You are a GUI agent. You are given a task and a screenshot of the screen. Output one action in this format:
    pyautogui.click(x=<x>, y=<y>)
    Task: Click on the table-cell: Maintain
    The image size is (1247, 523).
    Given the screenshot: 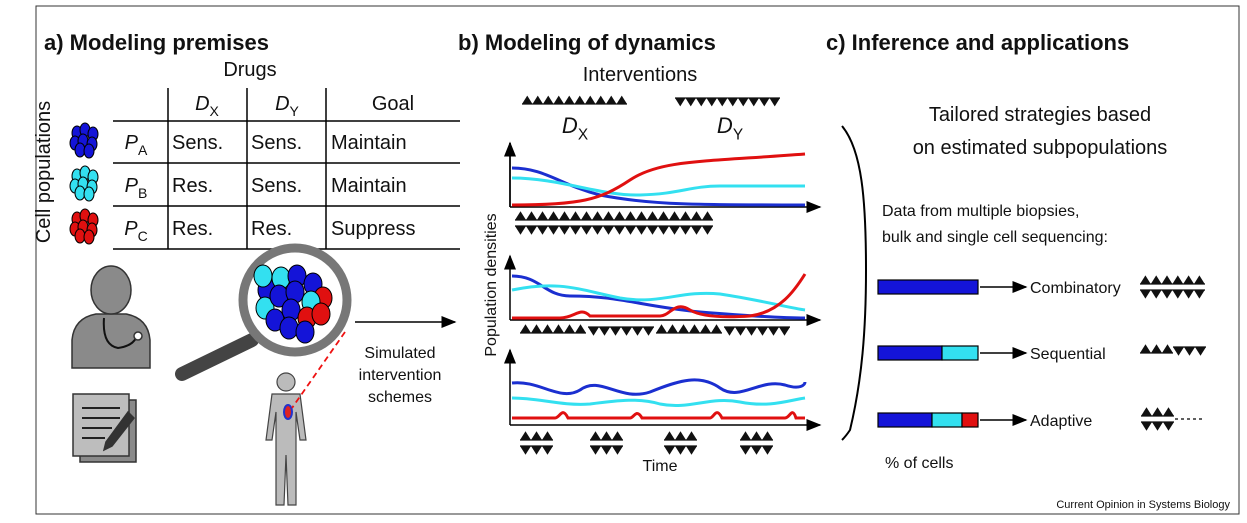 What is the action you would take?
    pyautogui.click(x=369, y=186)
    